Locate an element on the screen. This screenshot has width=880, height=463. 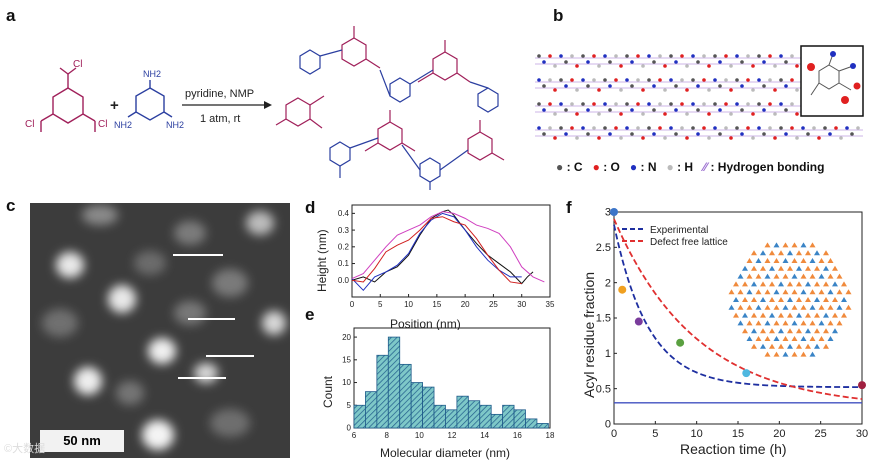
series-line-blue is located at coordinates (436, 252).